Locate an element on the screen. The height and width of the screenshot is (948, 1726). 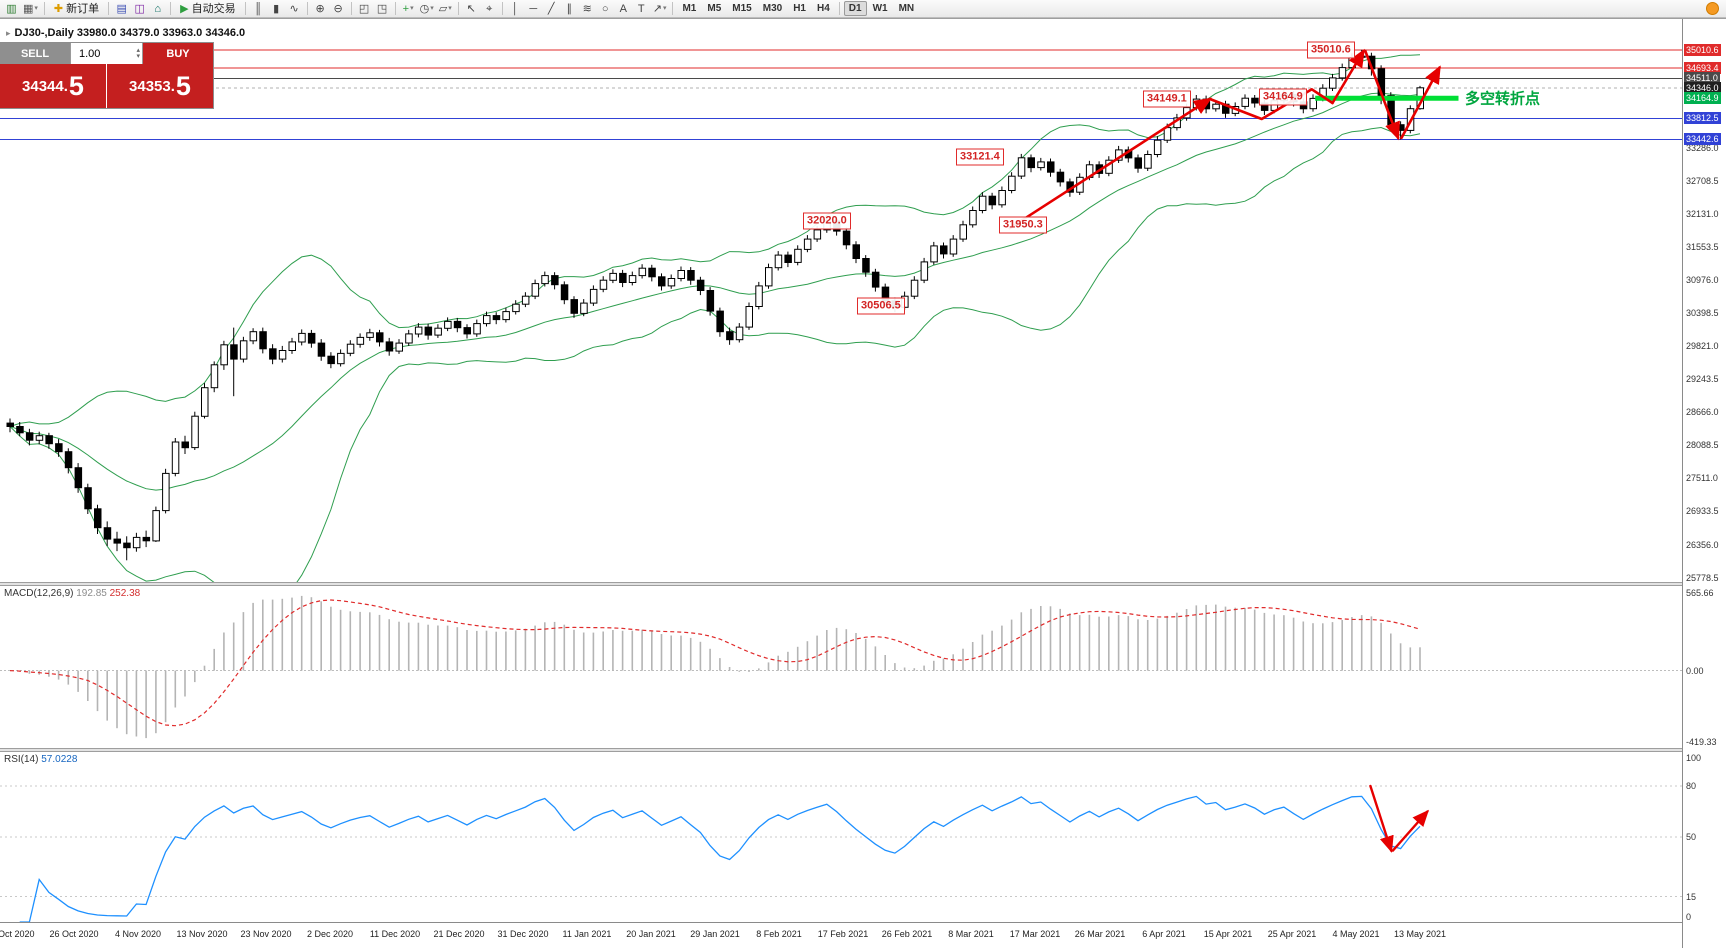
zoom-in-button: ⊕ is located at coordinates (320, 9).